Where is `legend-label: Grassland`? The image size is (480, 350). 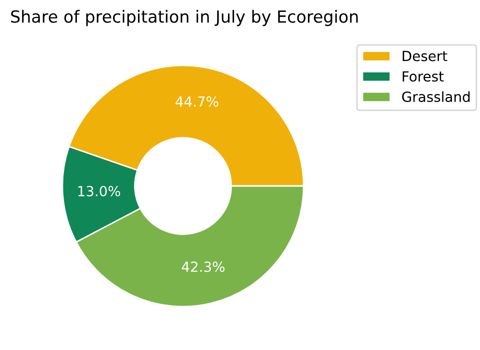 legend-label: Grassland is located at coordinates (436, 96).